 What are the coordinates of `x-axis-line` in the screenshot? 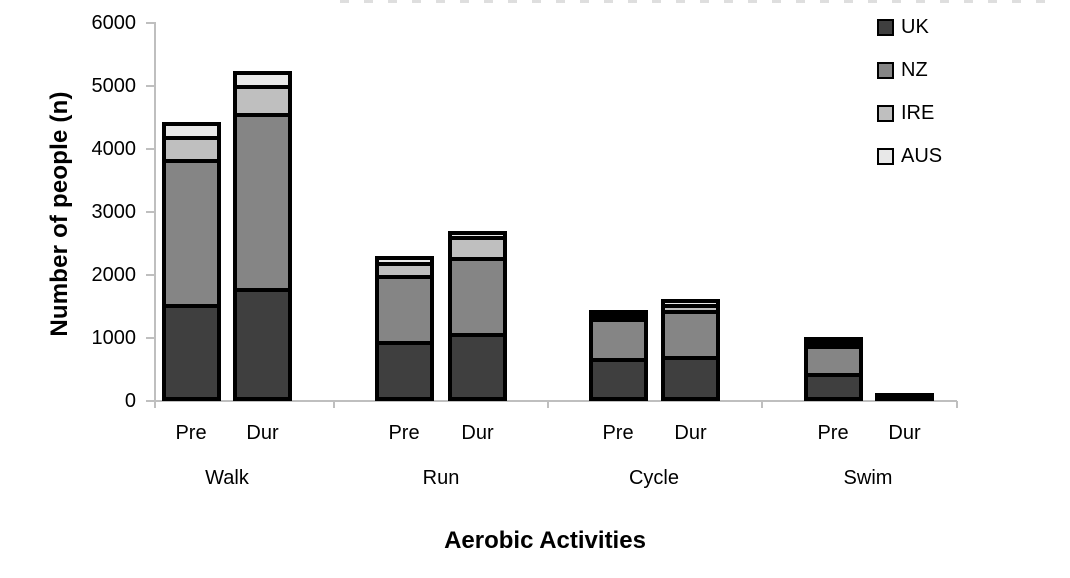 It's located at (555, 401).